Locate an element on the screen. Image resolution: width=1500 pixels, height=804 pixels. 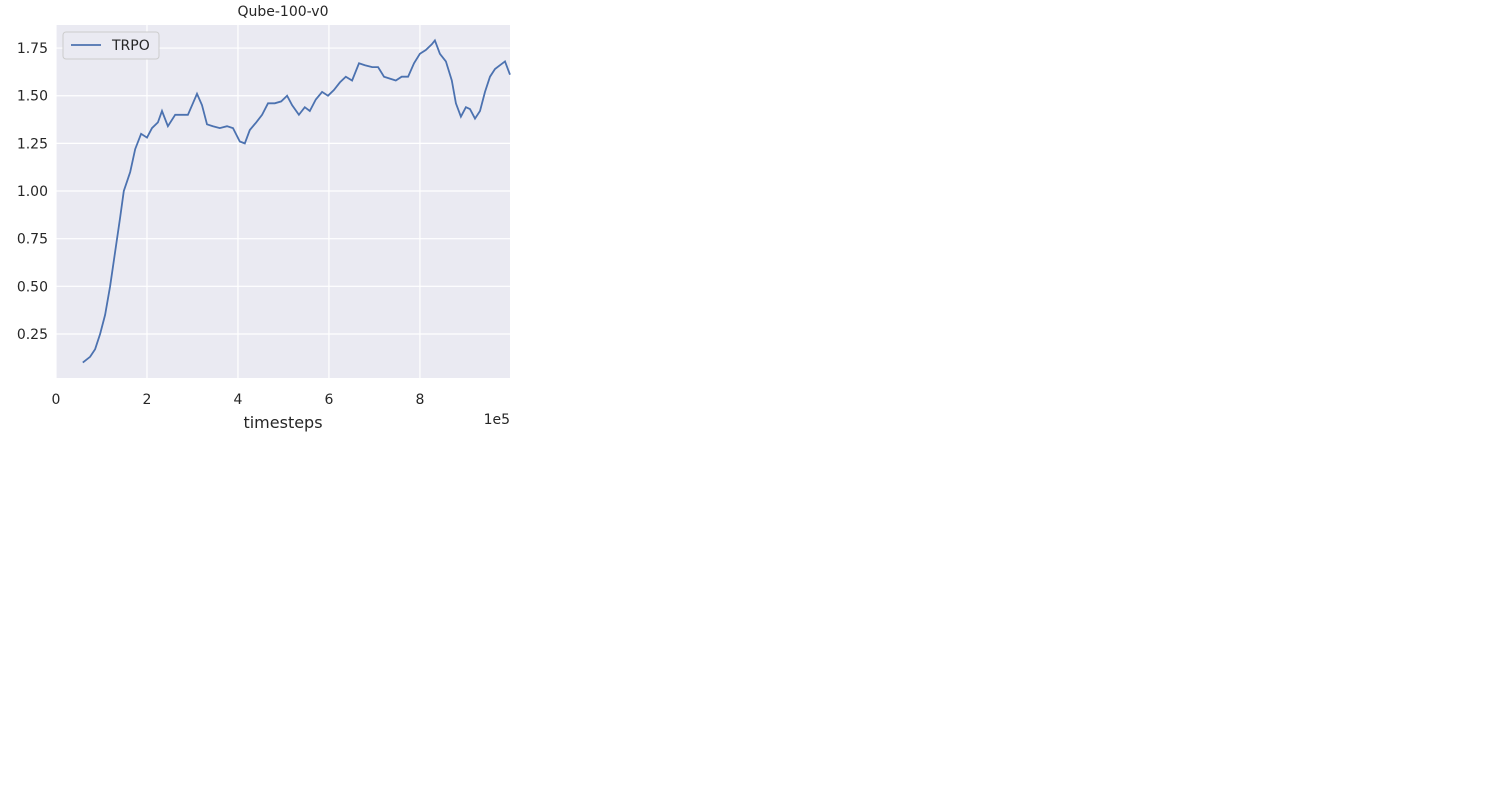
x-tick-label: 4 is located at coordinates (238, 400).